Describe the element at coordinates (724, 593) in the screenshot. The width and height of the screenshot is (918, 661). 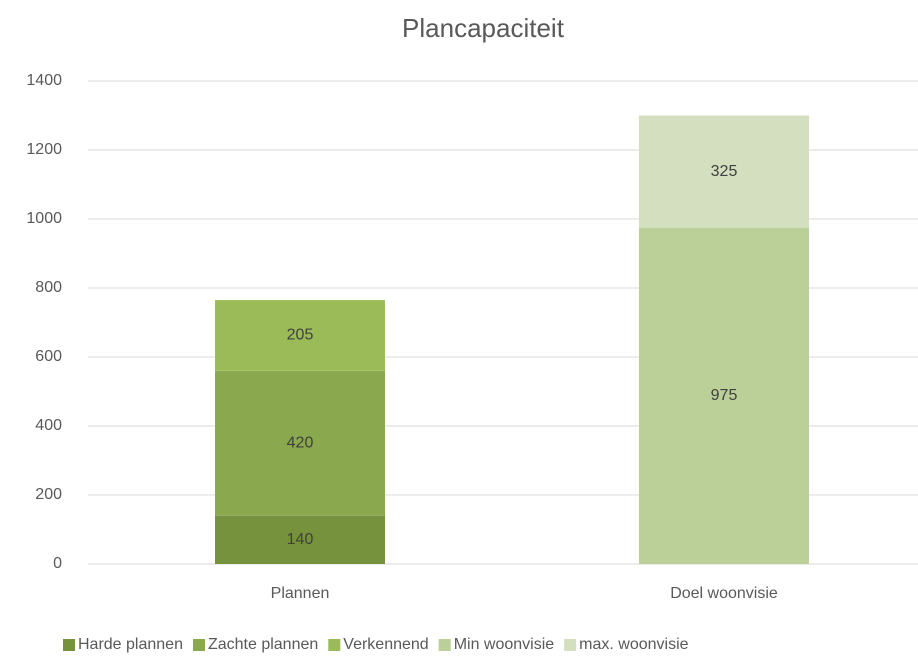
I see `x-tick-label: Doel woonvisie` at that location.